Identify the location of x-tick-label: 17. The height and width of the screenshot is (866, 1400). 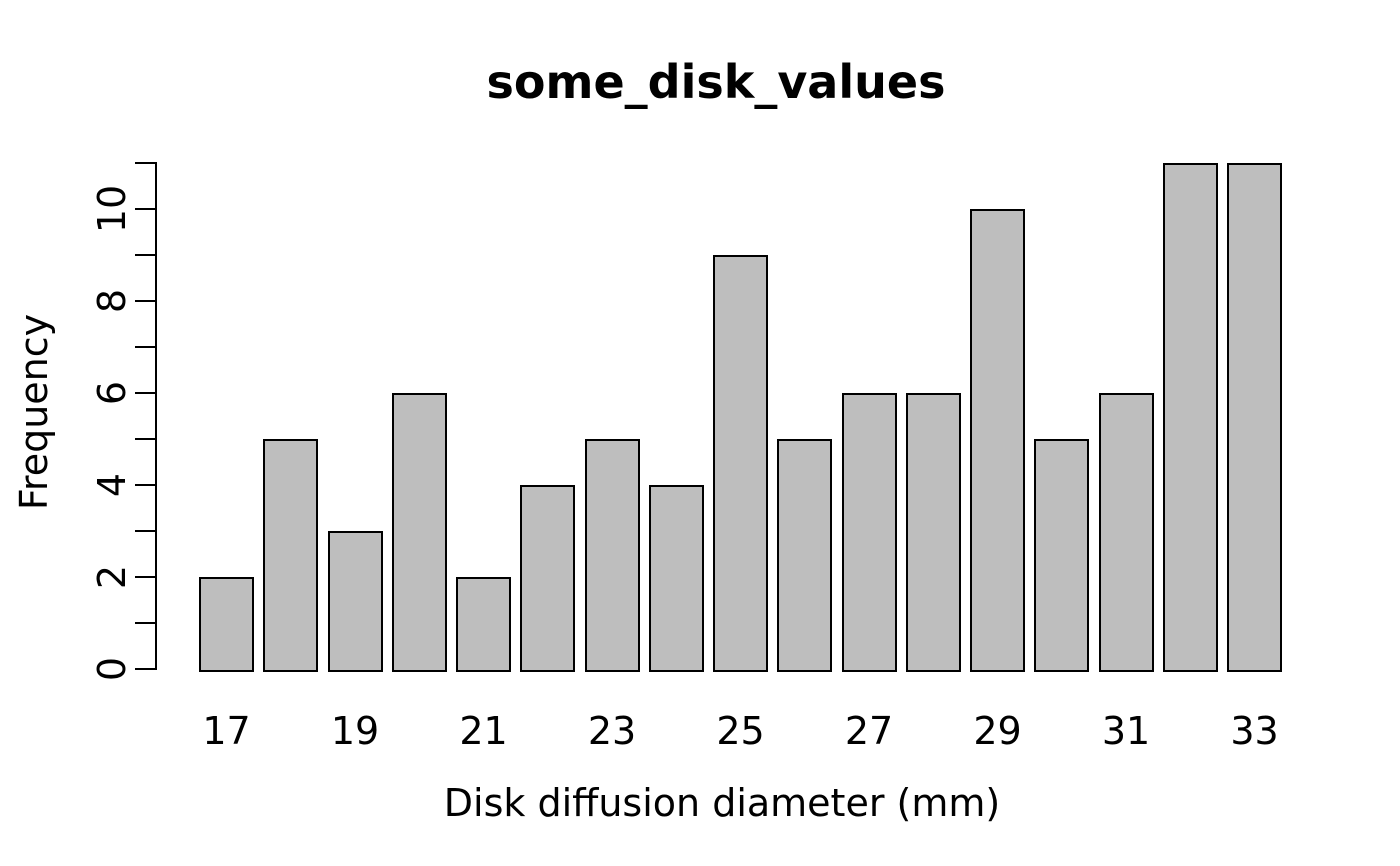
(226, 731).